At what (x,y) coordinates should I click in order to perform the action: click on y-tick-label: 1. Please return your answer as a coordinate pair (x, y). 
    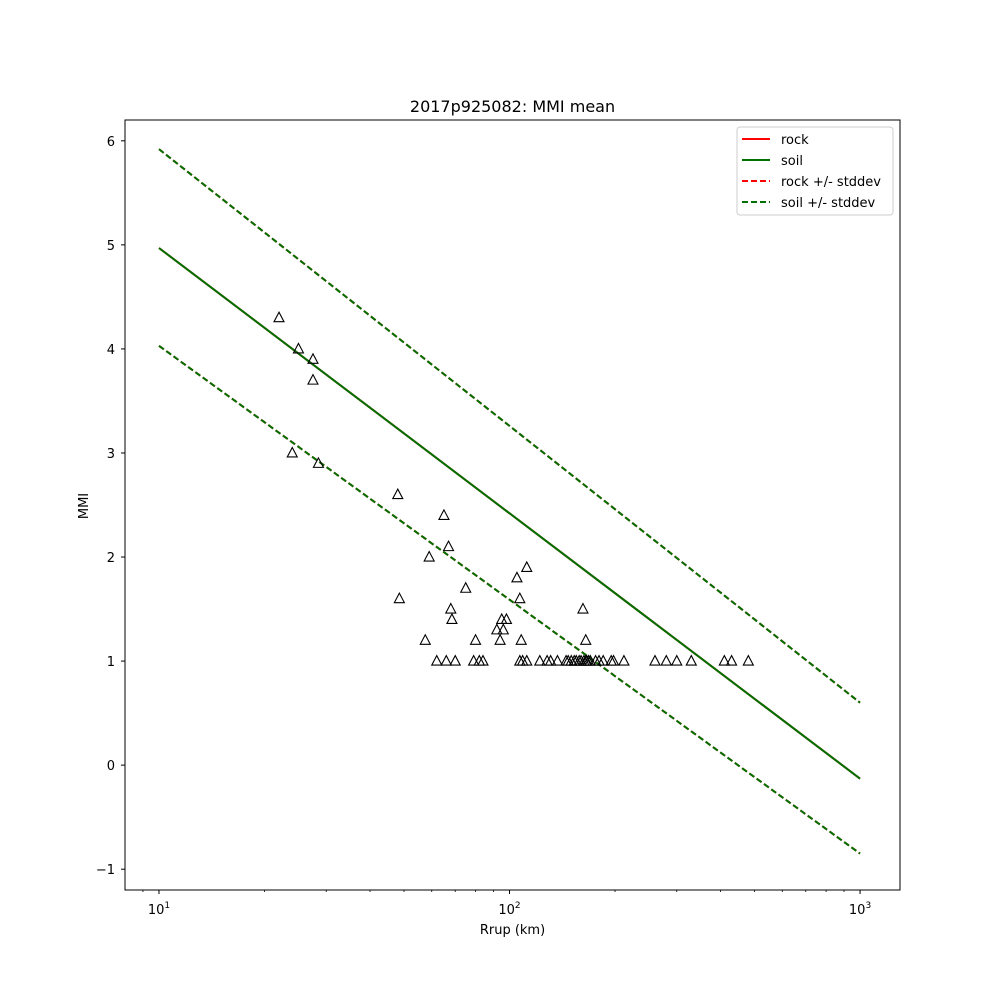
    Looking at the image, I should click on (111, 662).